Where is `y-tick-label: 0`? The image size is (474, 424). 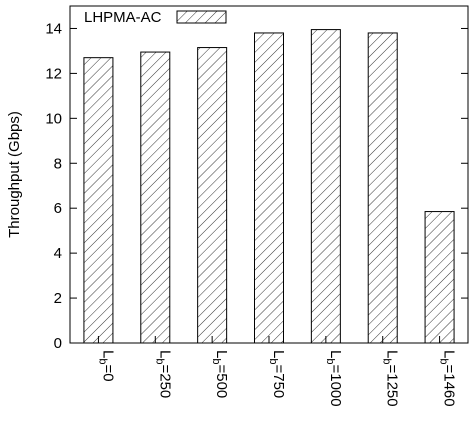 y-tick-label: 0 is located at coordinates (58, 343).